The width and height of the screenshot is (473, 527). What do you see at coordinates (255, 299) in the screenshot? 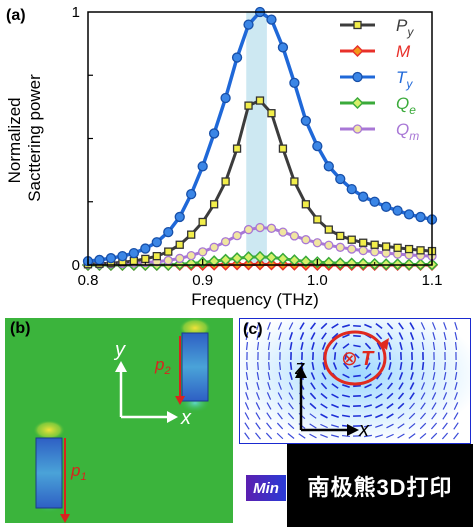
I see `x-axis-title: Frequency (THz)` at bounding box center [255, 299].